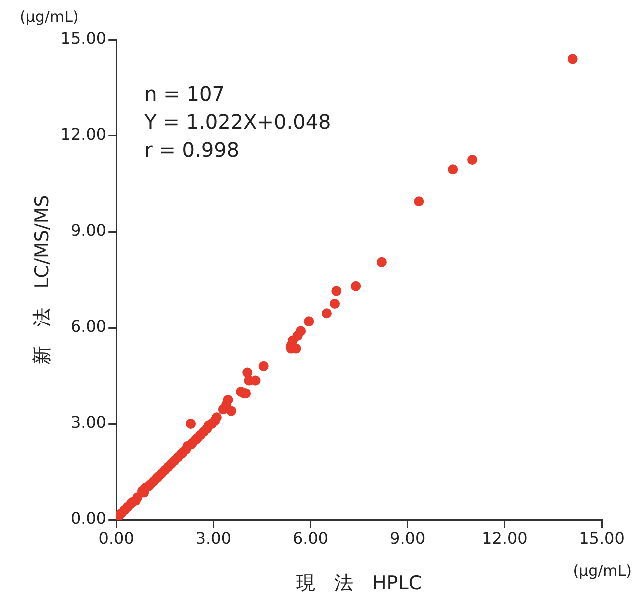  Describe the element at coordinates (88, 230) in the screenshot. I see `y-tick-label: 9.00` at that location.